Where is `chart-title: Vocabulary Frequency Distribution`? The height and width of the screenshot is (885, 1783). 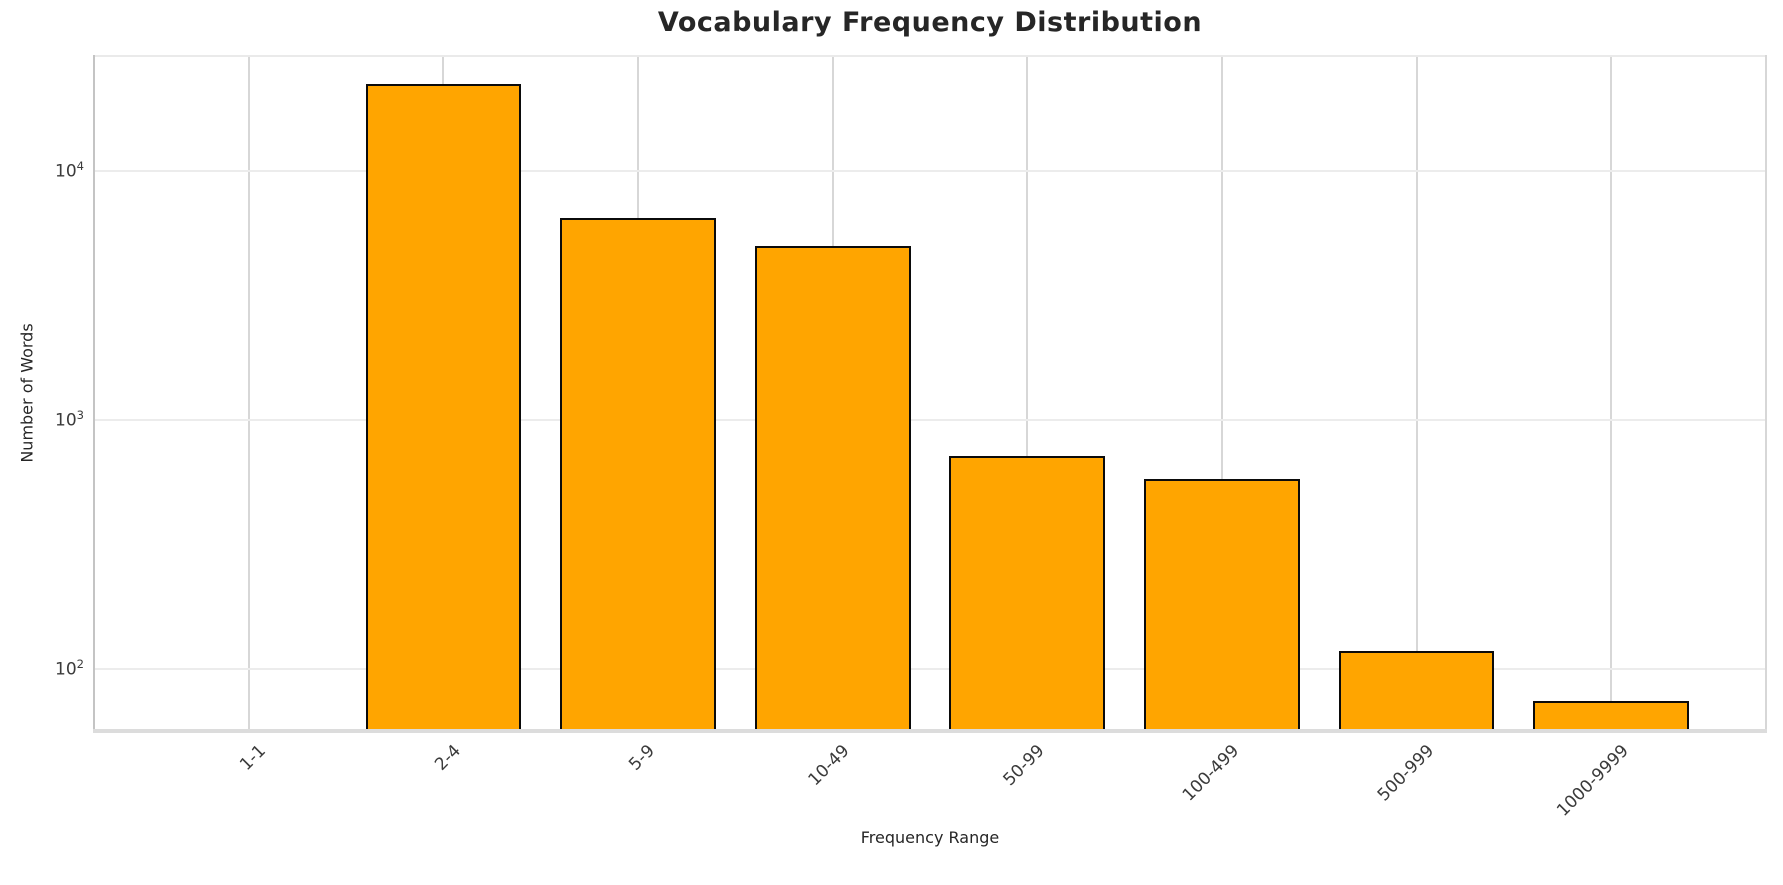 chart-title: Vocabulary Frequency Distribution is located at coordinates (930, 22).